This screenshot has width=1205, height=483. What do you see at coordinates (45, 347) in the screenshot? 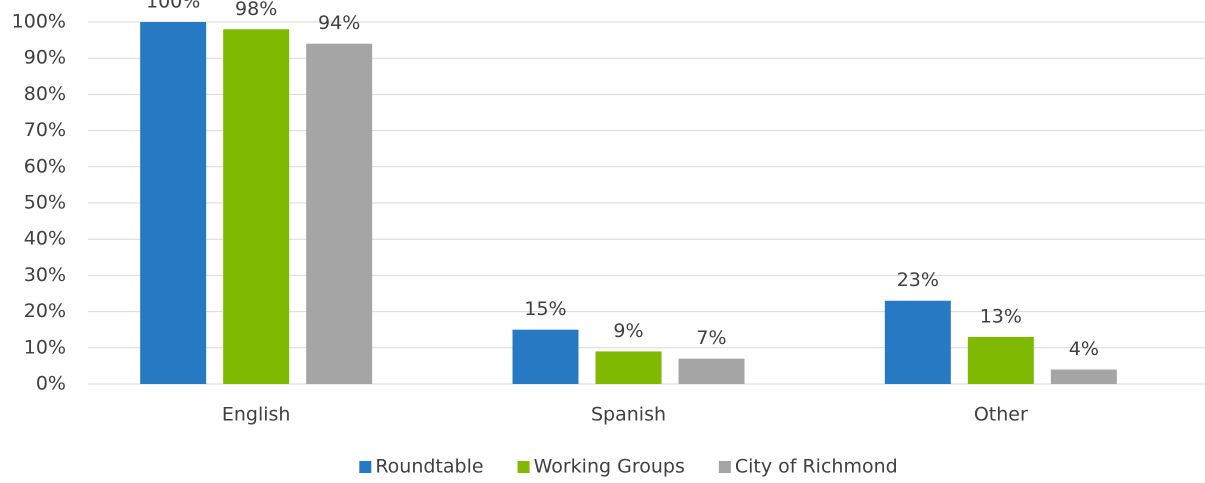
I see `y-tick-label: 10%` at bounding box center [45, 347].